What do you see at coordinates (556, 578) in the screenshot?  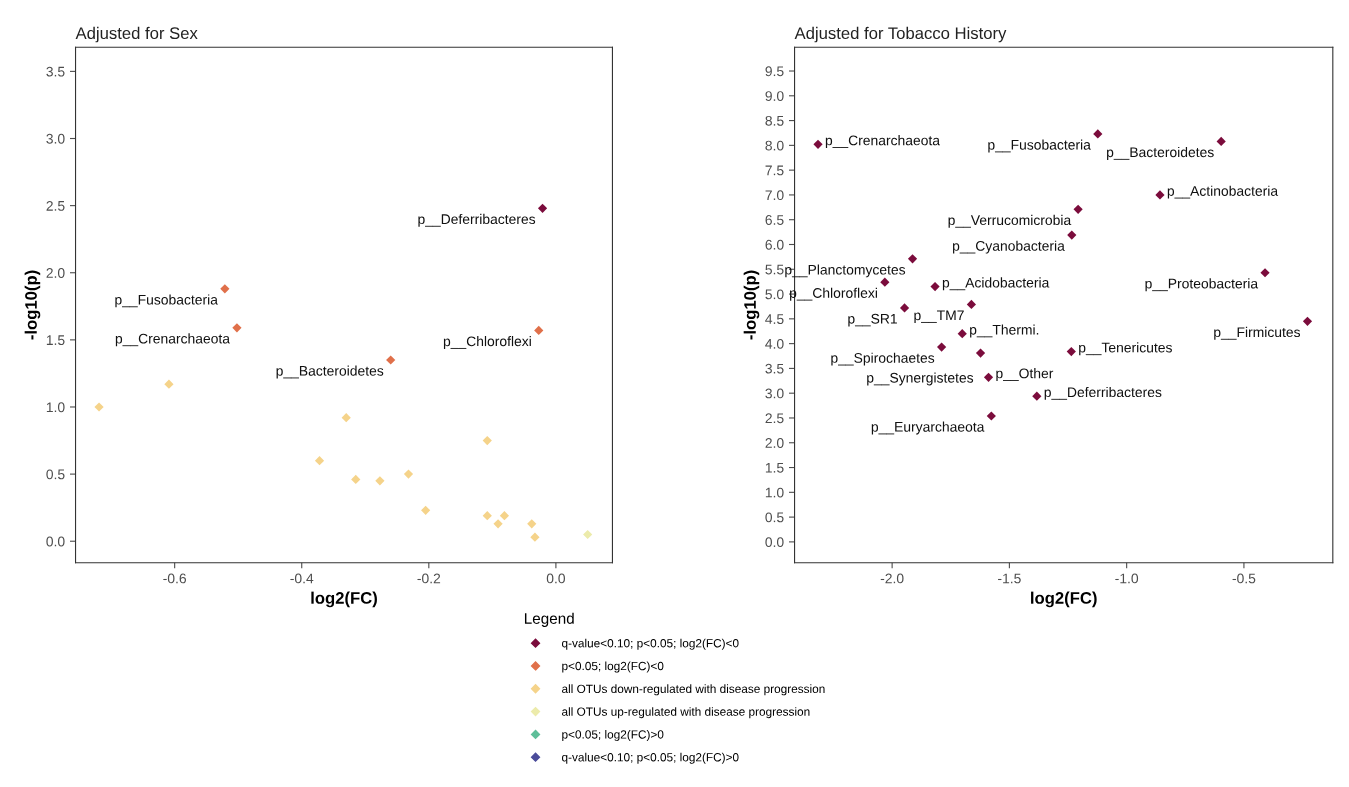 I see `x-tick-label: 0.0` at bounding box center [556, 578].